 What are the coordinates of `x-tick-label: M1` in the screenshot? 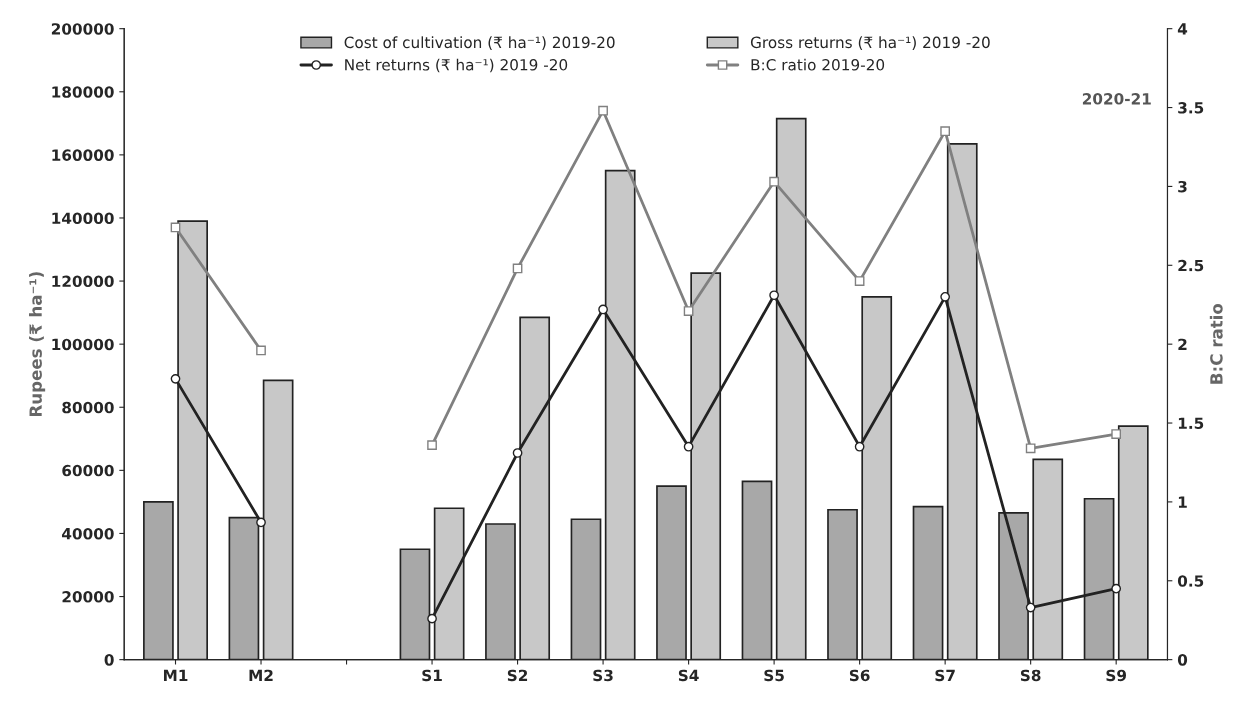 It's located at (176, 675).